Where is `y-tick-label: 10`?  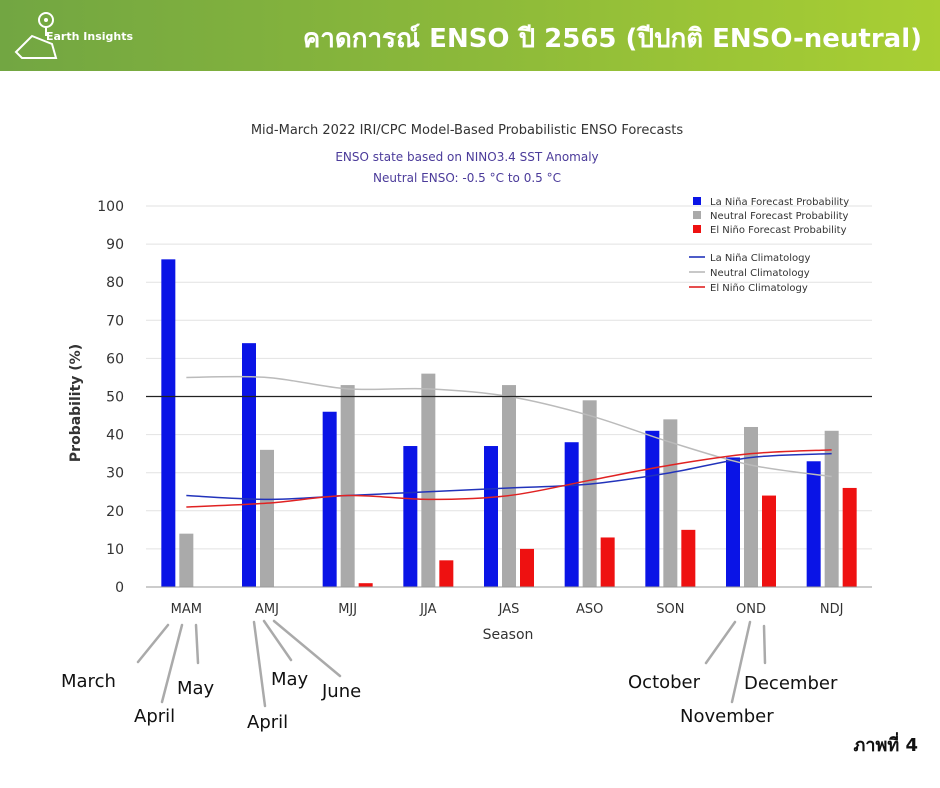
y-tick-label: 10 is located at coordinates (115, 550).